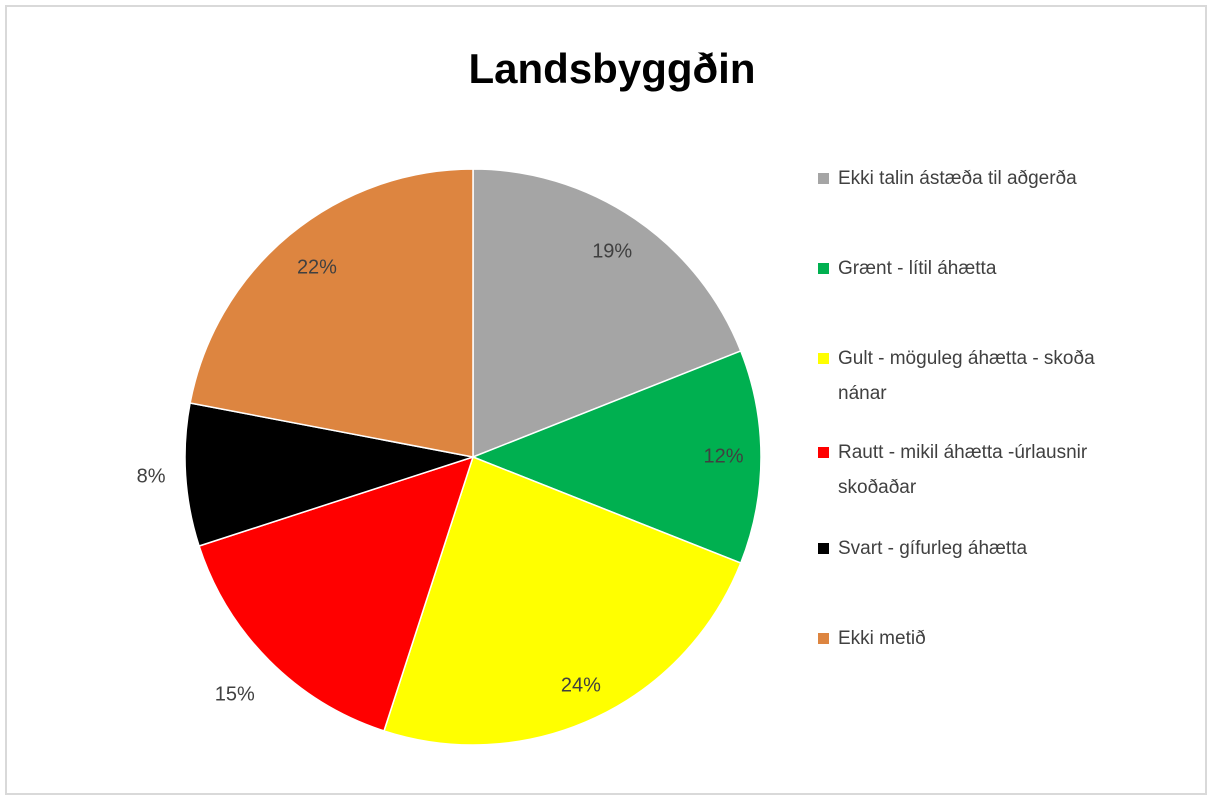  I want to click on data-label: 22%, so click(317, 268).